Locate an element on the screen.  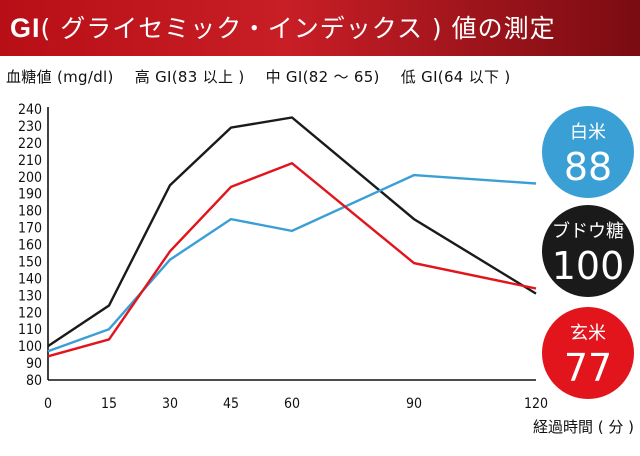
legend-mid-gi: 中 GI(82 〜 65) is located at coordinates (322, 77).